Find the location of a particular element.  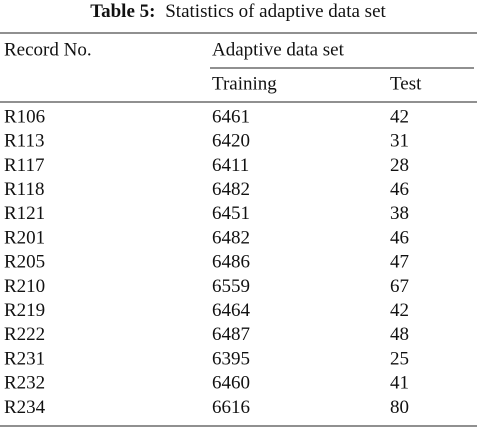

table-cell: 6487 is located at coordinates (231, 334).